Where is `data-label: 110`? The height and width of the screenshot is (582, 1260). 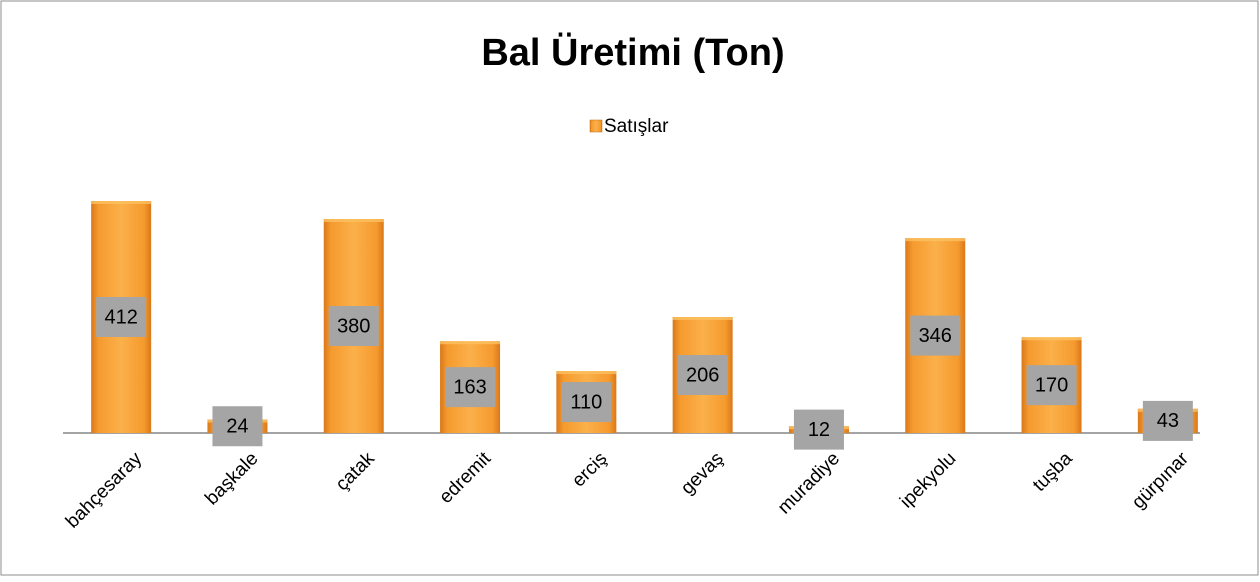 data-label: 110 is located at coordinates (586, 402).